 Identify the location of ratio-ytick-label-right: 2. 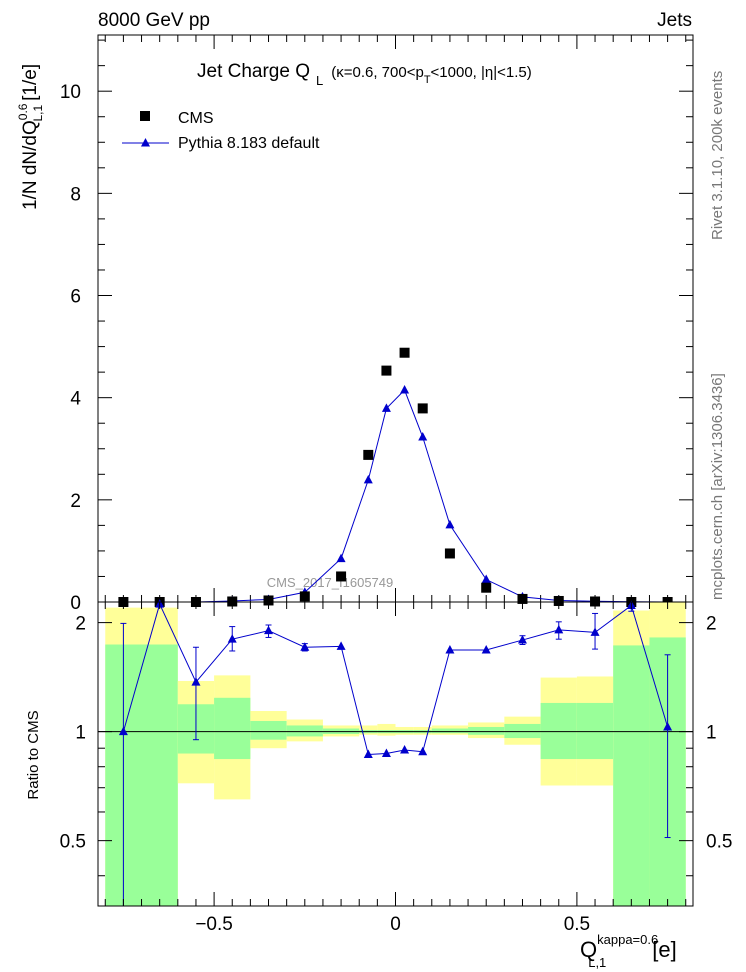
(711, 624).